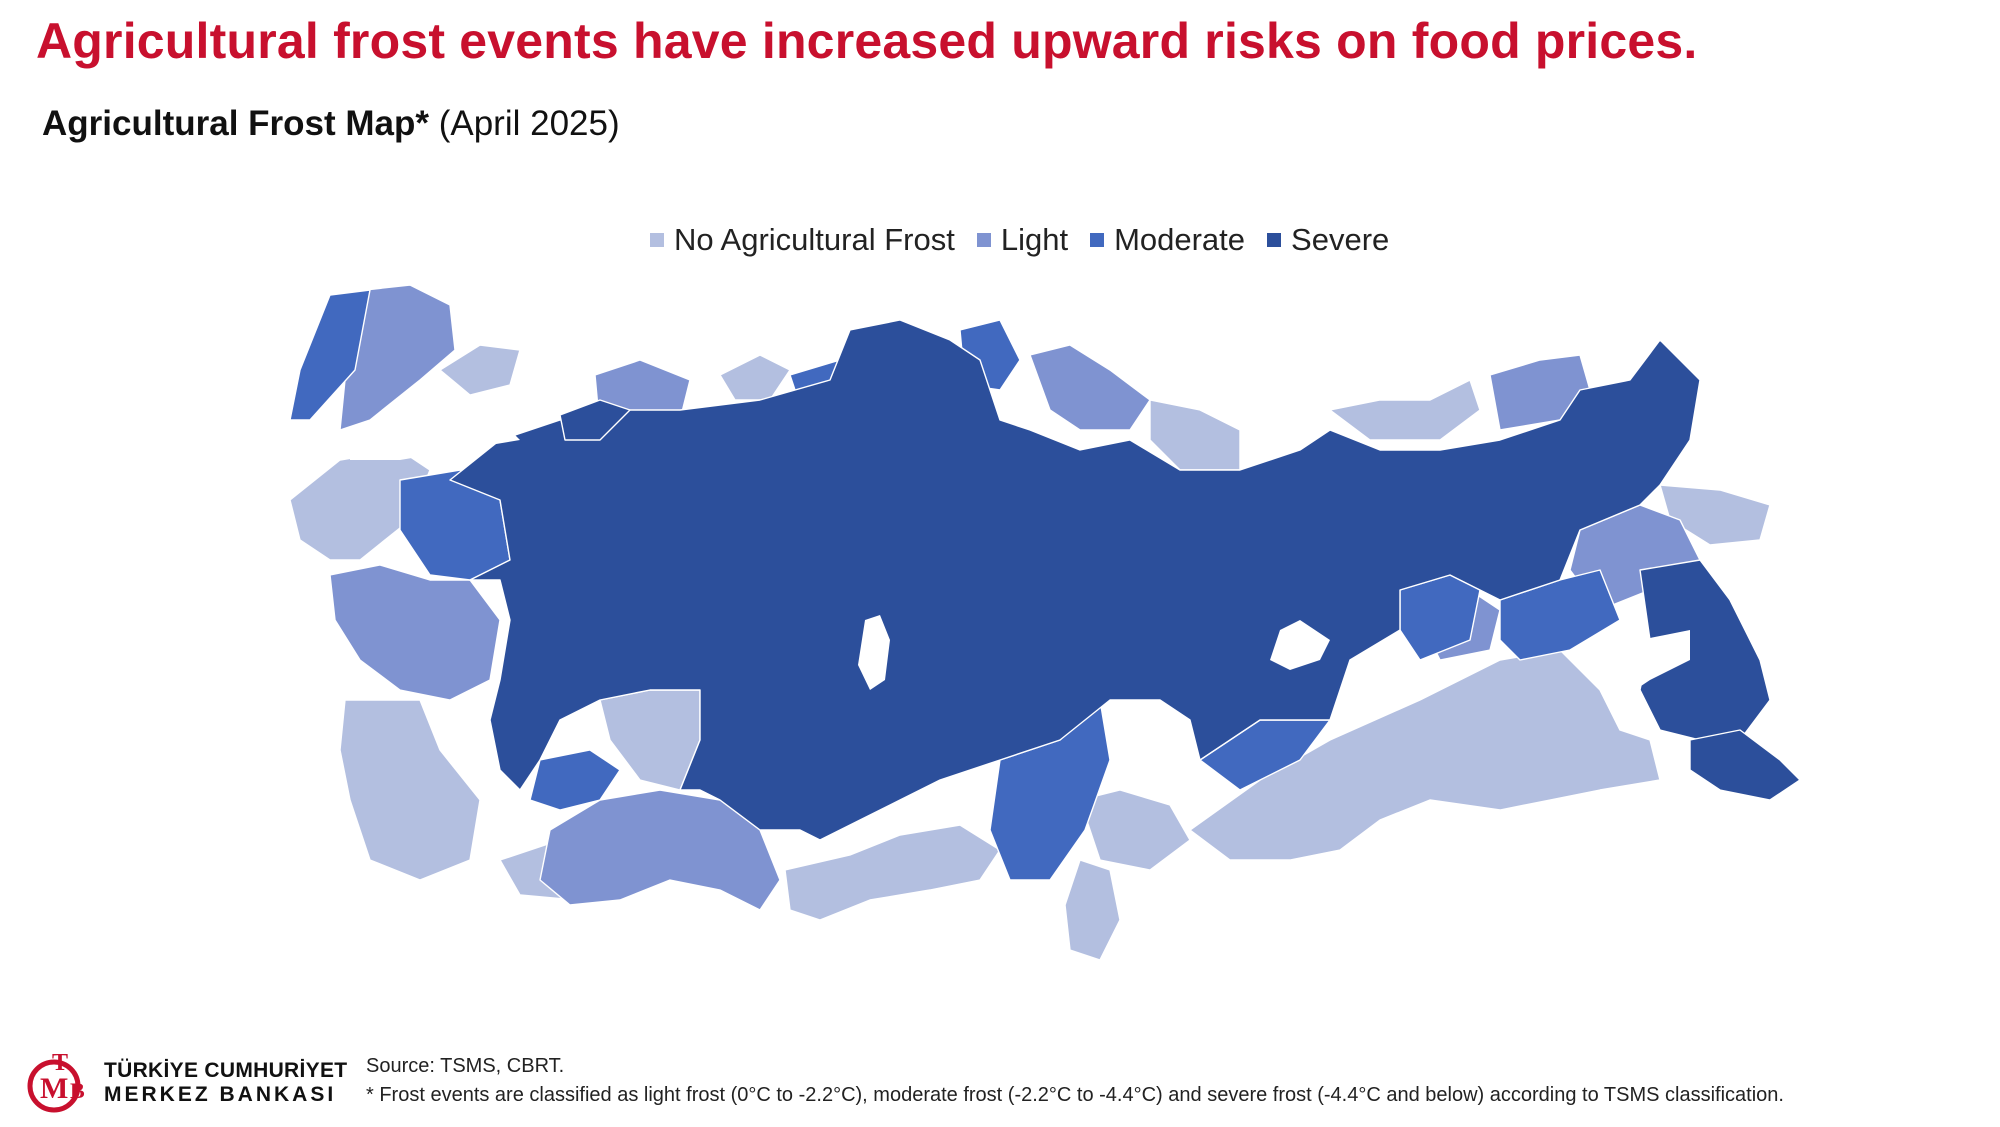 Image resolution: width=2000 pixels, height=1127 pixels. I want to click on legend-swatch-light, so click(983, 240).